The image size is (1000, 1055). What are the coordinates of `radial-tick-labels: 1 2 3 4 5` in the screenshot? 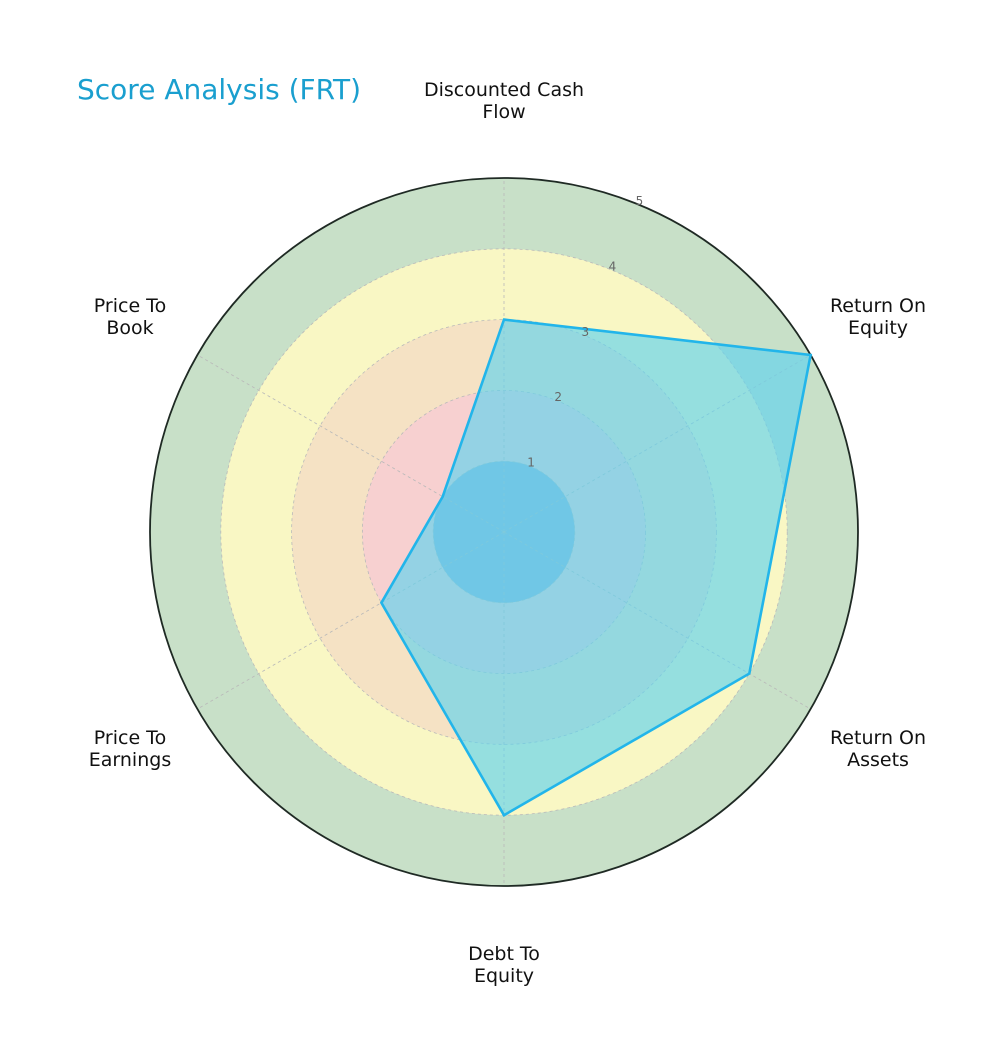 It's located at (585, 332).